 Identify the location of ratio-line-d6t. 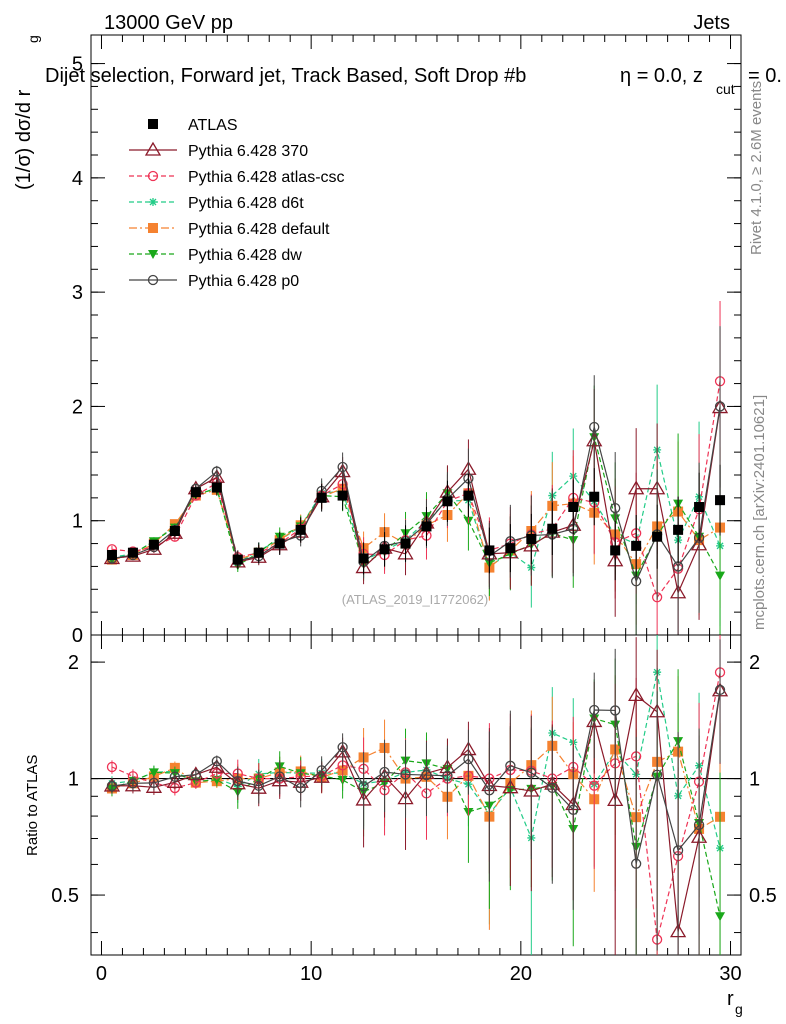
(416, 760).